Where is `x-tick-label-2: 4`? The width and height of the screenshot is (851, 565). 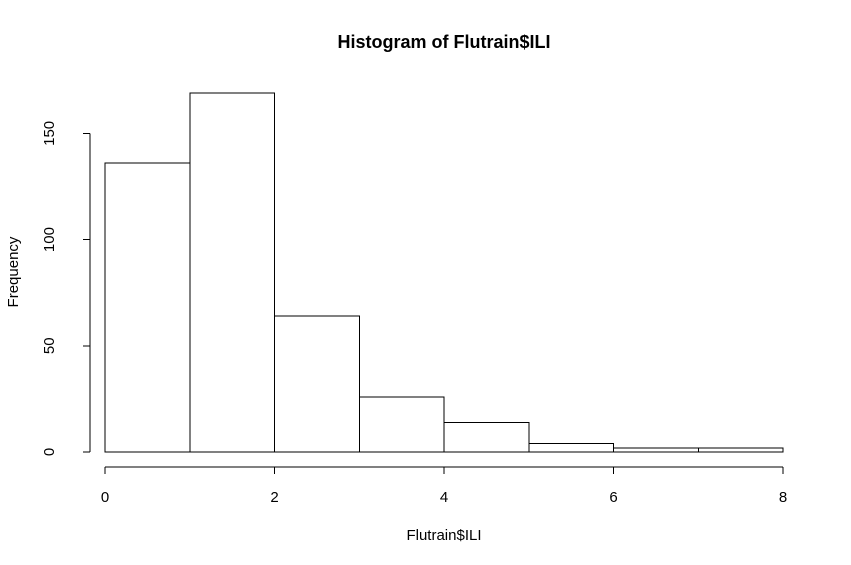 x-tick-label-2: 4 is located at coordinates (444, 497).